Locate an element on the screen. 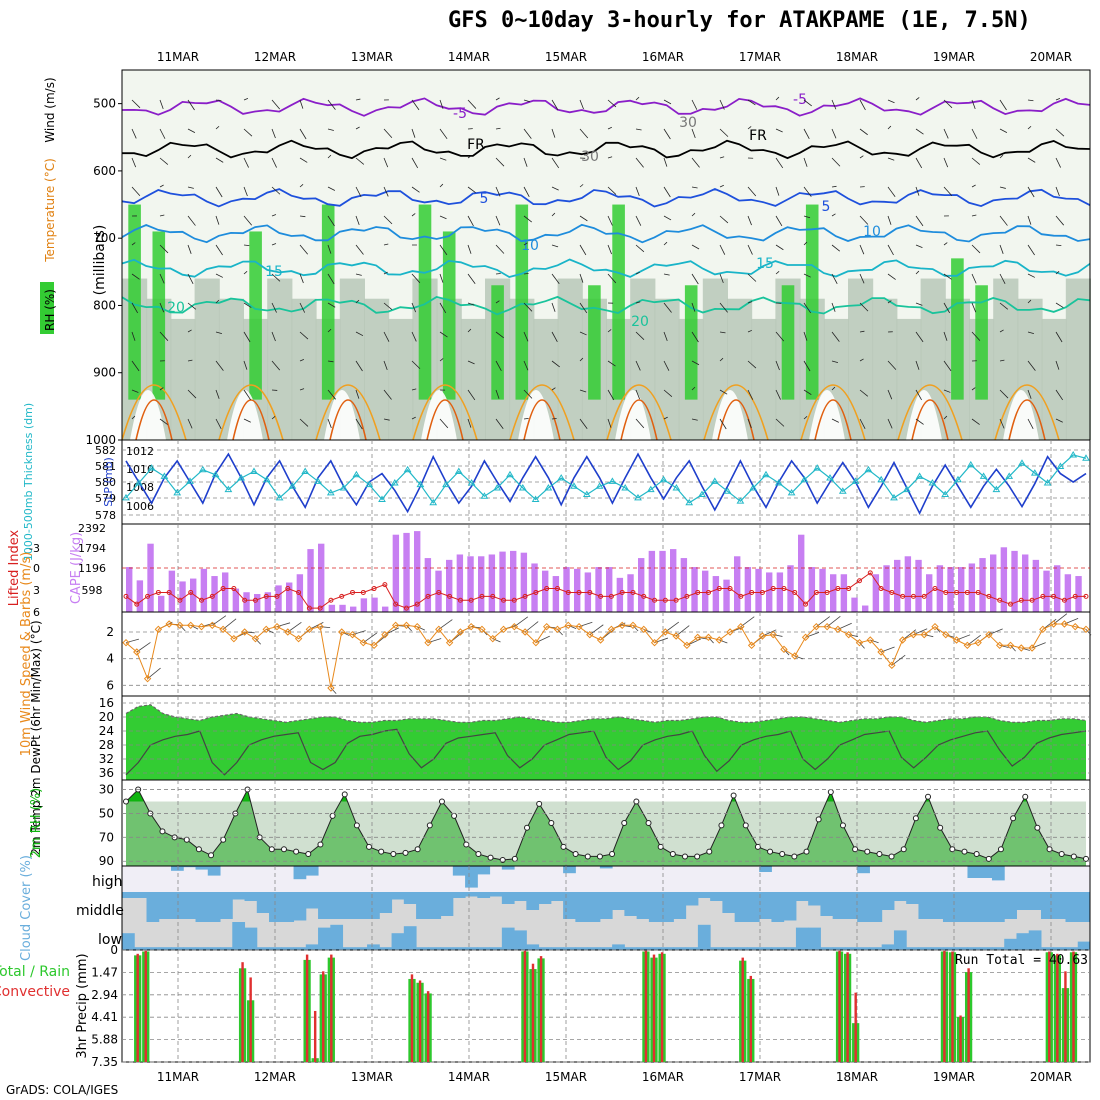 The image size is (1100, 1100). cloud-row-label: middle is located at coordinates (100, 911).